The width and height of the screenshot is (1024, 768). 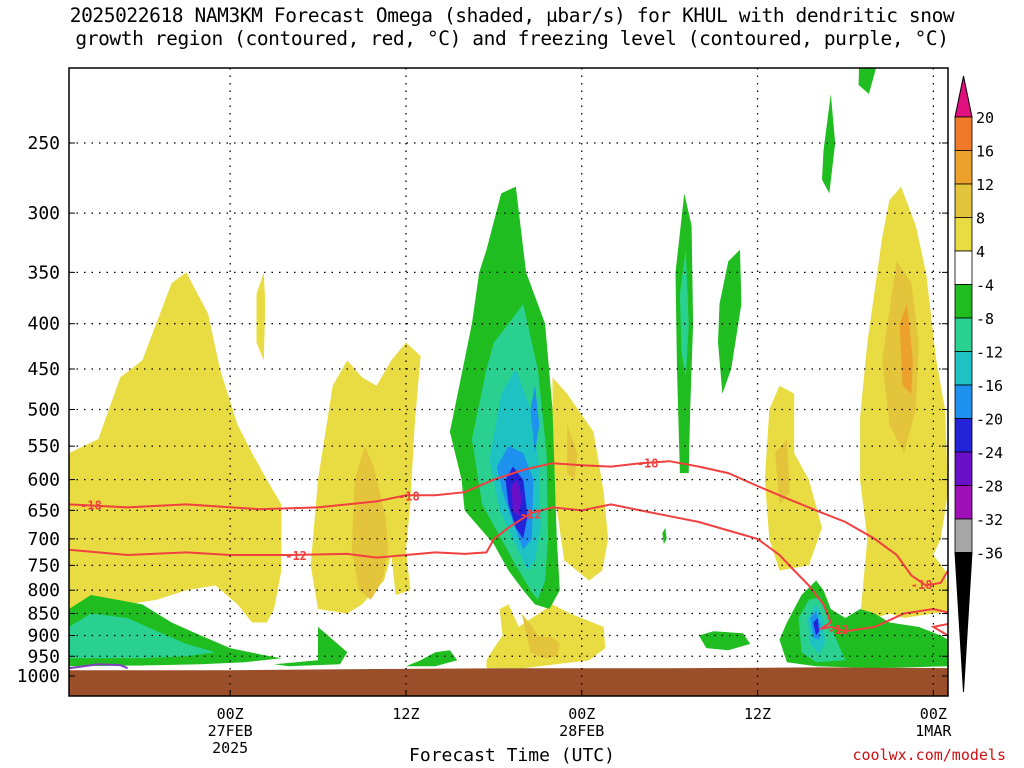 What do you see at coordinates (989, 554) in the screenshot?
I see `colorbar-label: -36` at bounding box center [989, 554].